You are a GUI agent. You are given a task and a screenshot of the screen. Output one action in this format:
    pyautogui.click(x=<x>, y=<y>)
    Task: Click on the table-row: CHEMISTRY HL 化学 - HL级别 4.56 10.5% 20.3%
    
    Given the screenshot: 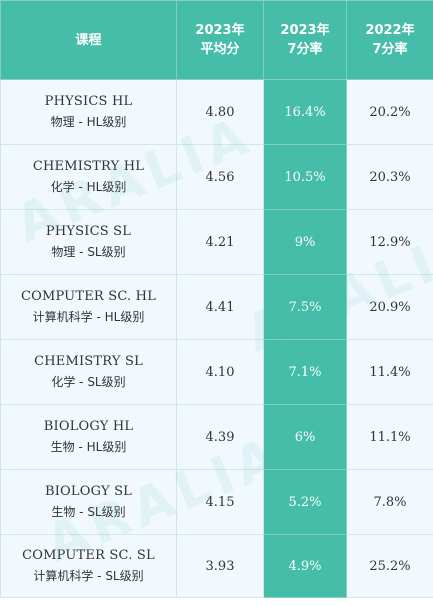 What is the action you would take?
    pyautogui.click(x=216, y=177)
    